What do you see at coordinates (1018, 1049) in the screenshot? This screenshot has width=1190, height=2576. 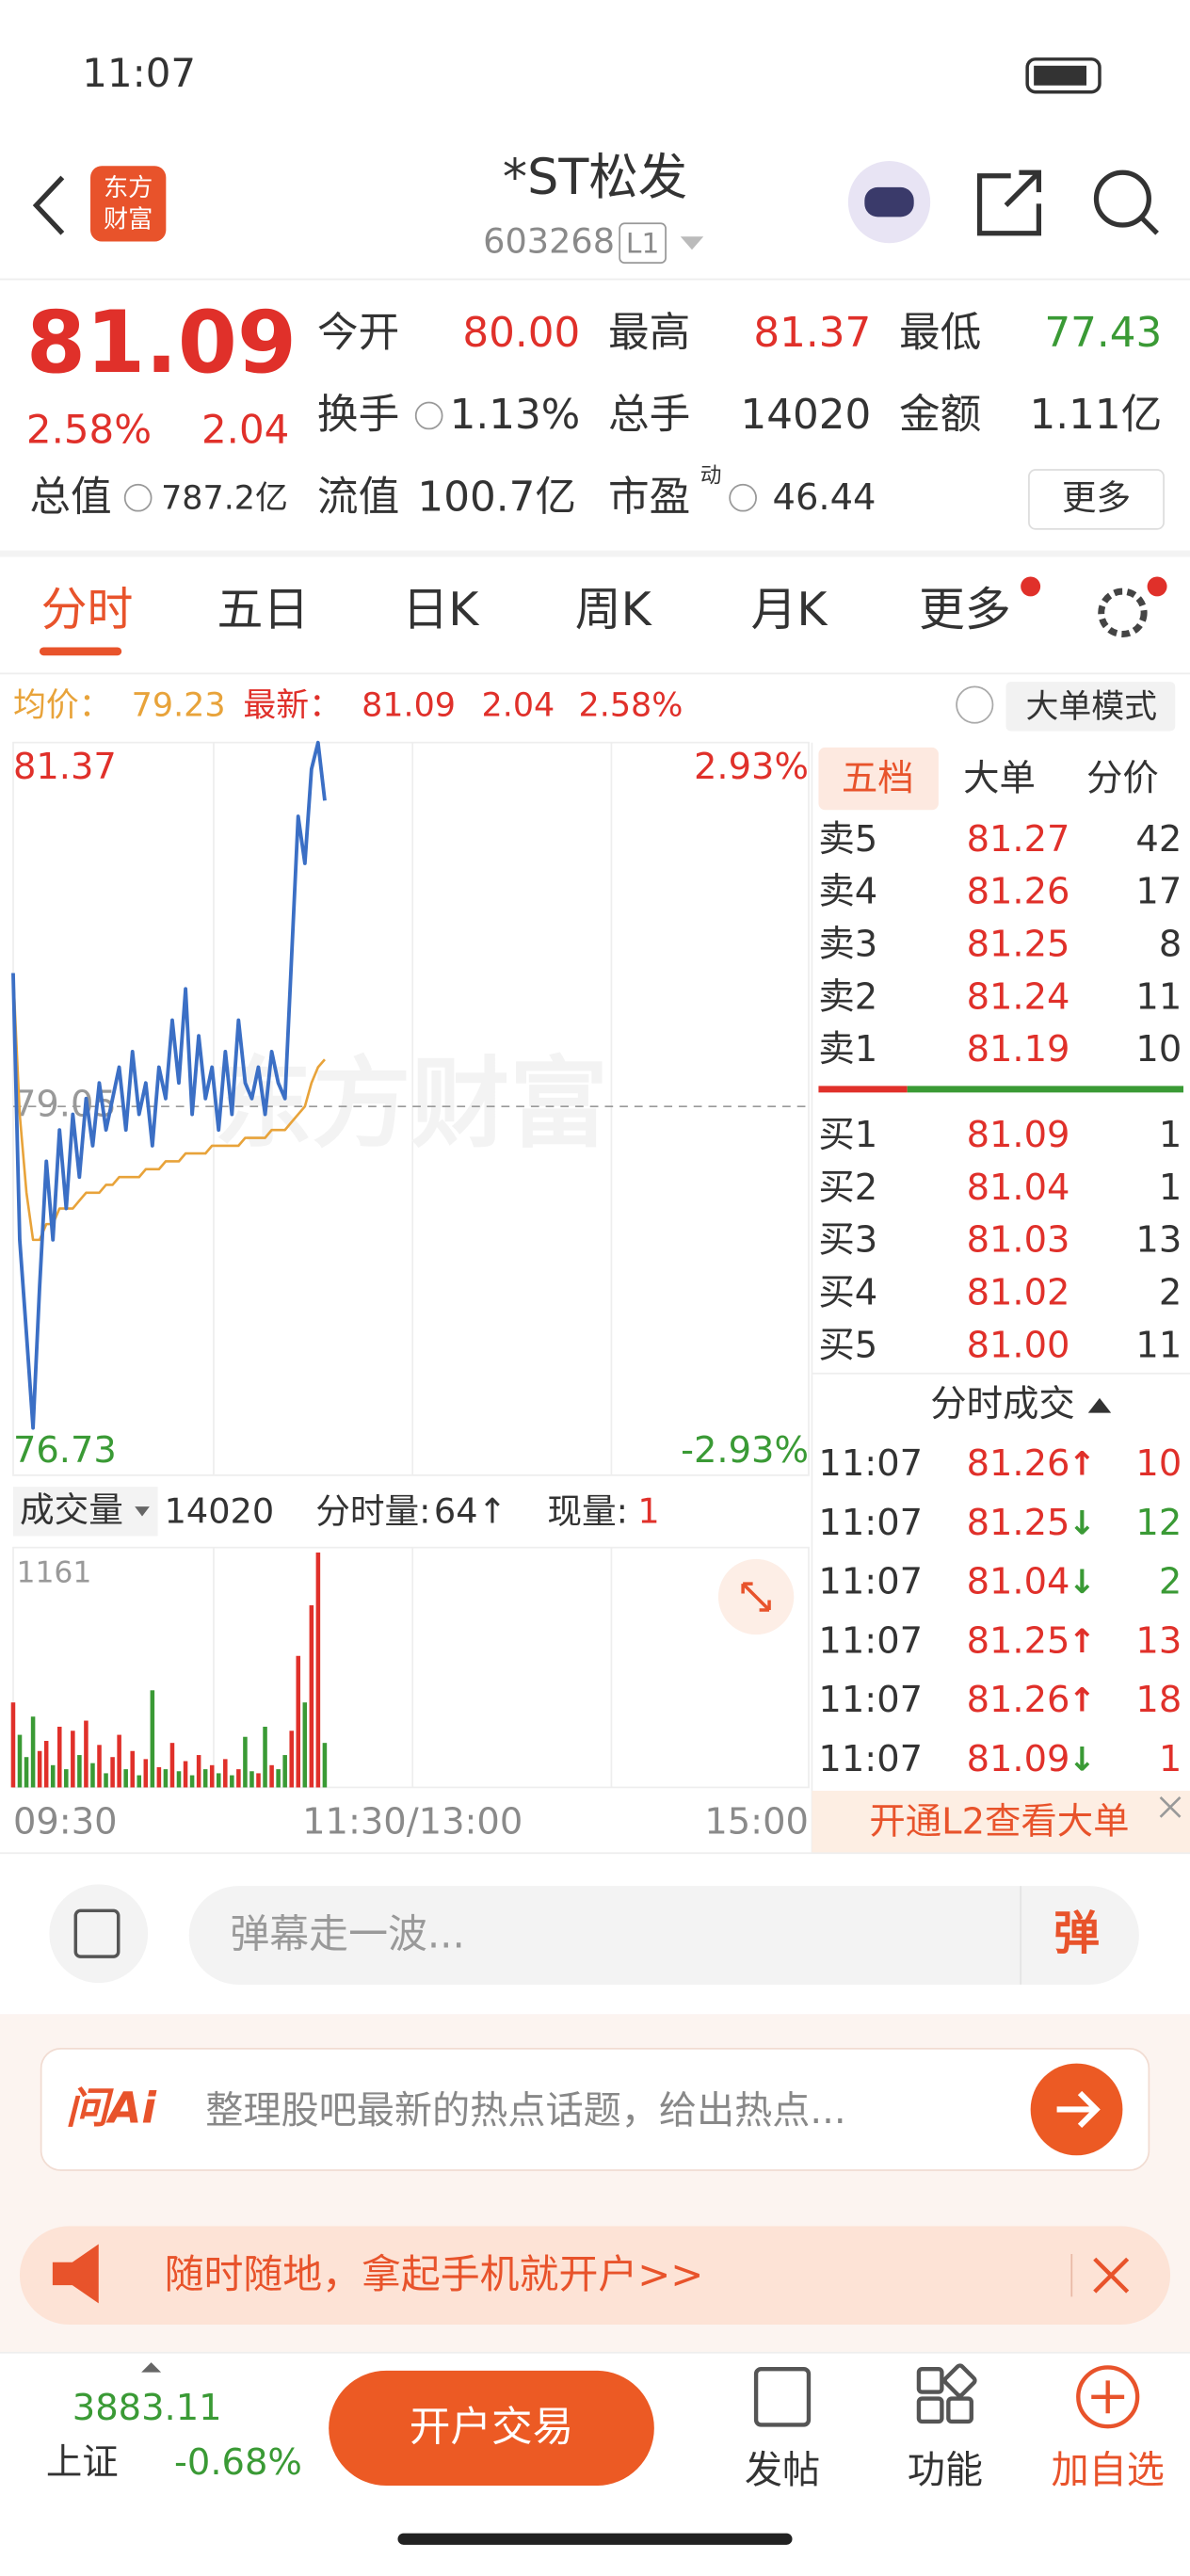 I see `book-price: 81.19` at bounding box center [1018, 1049].